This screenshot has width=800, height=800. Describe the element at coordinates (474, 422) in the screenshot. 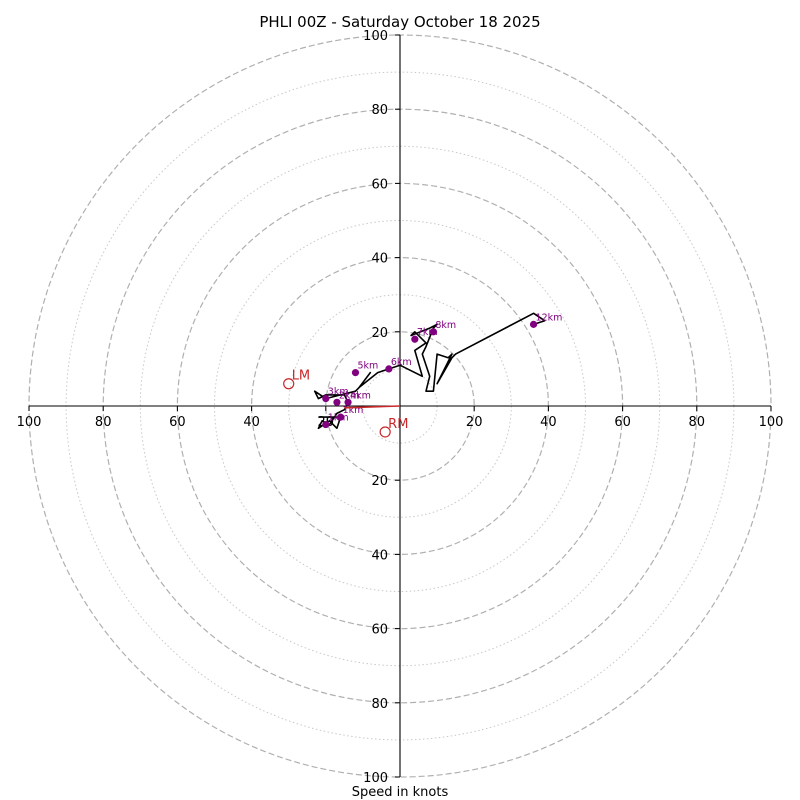

I see `x-tick-label: 20` at that location.